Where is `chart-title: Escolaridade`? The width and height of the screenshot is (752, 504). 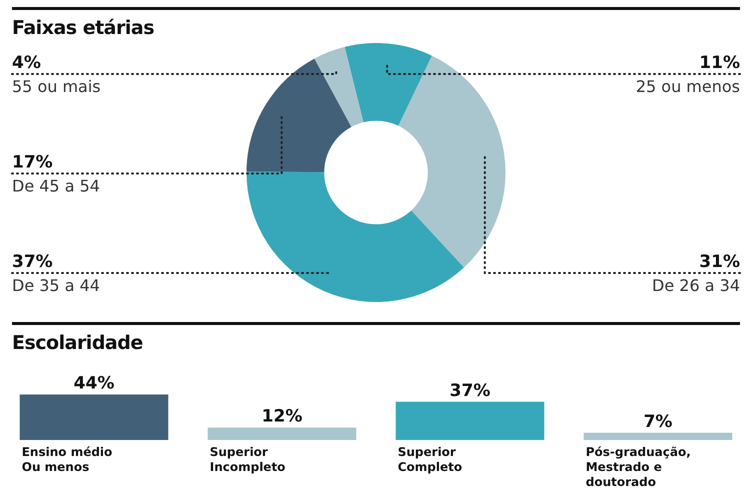
chart-title: Escolaridade is located at coordinates (77, 343).